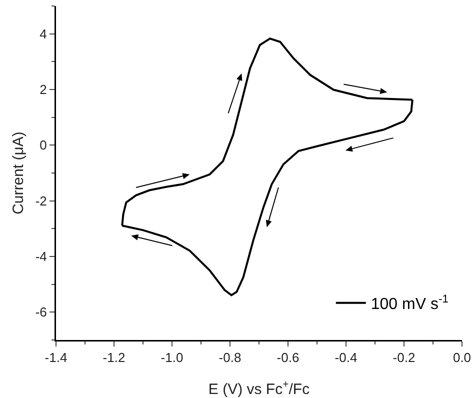 Image resolution: width=474 pixels, height=398 pixels. Describe the element at coordinates (41, 256) in the screenshot. I see `y-tick-label: -4` at that location.